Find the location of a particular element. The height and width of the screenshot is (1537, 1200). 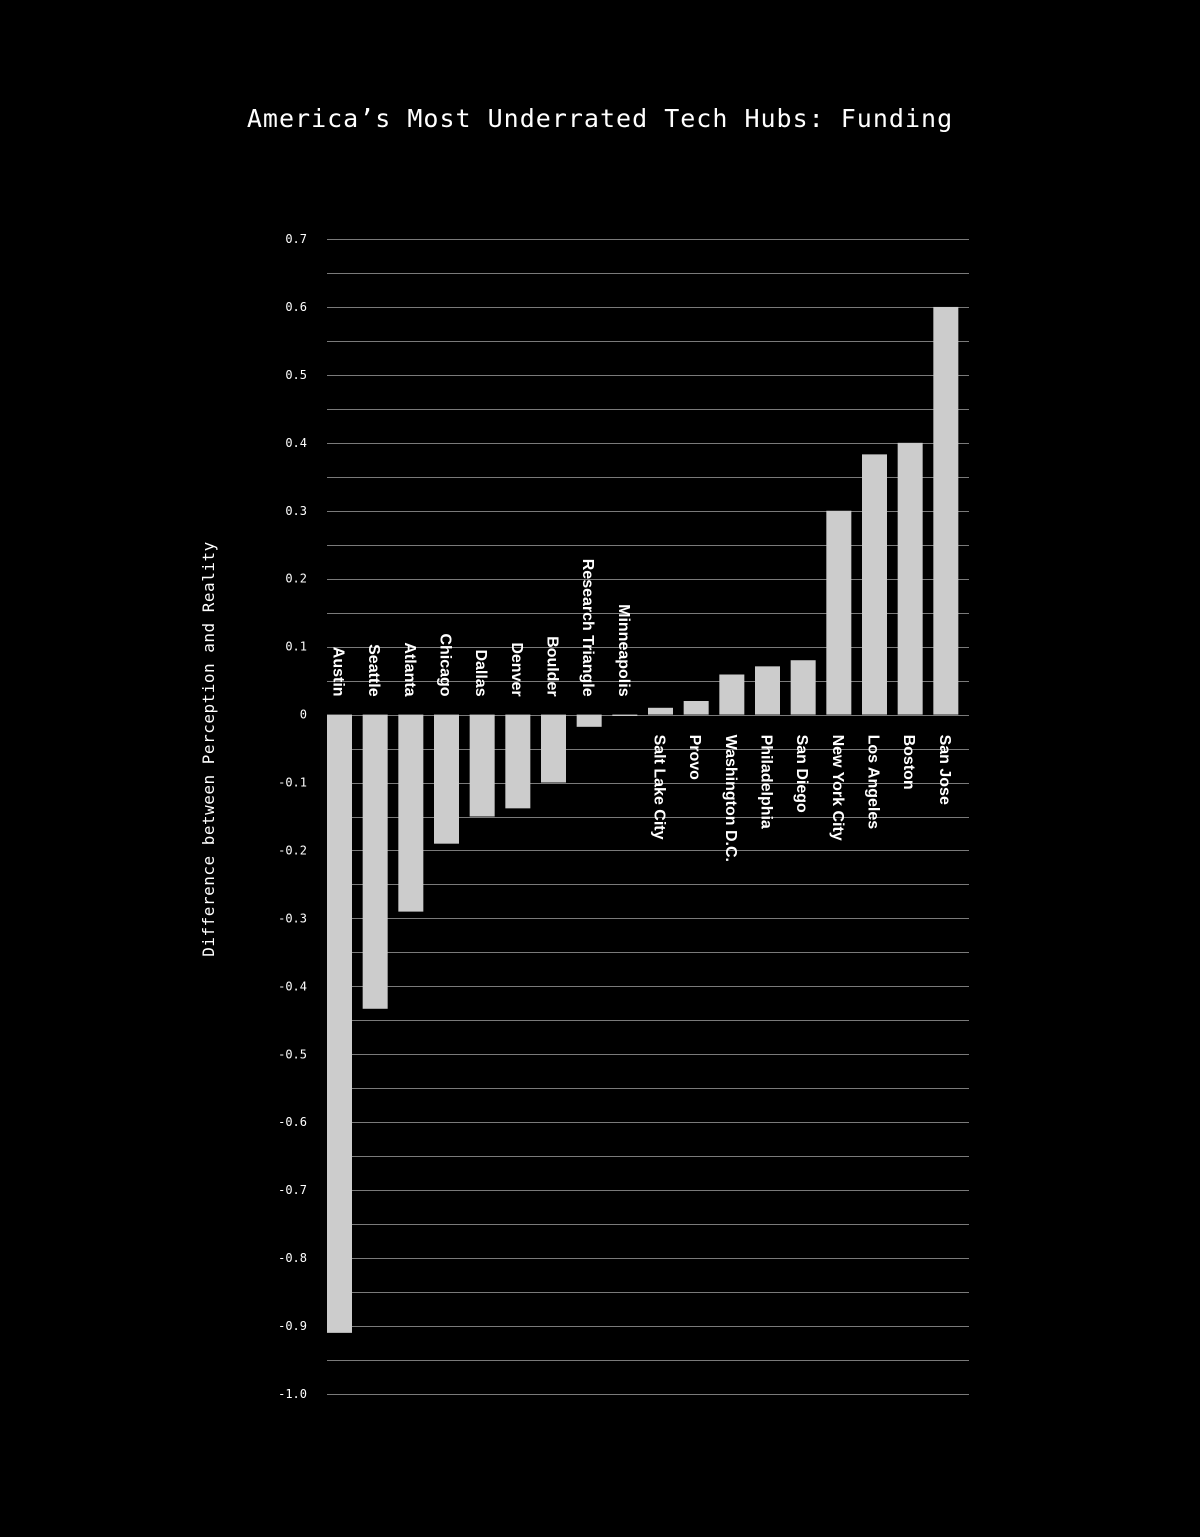

y-tick-label: -0.8 is located at coordinates (292, 1258).